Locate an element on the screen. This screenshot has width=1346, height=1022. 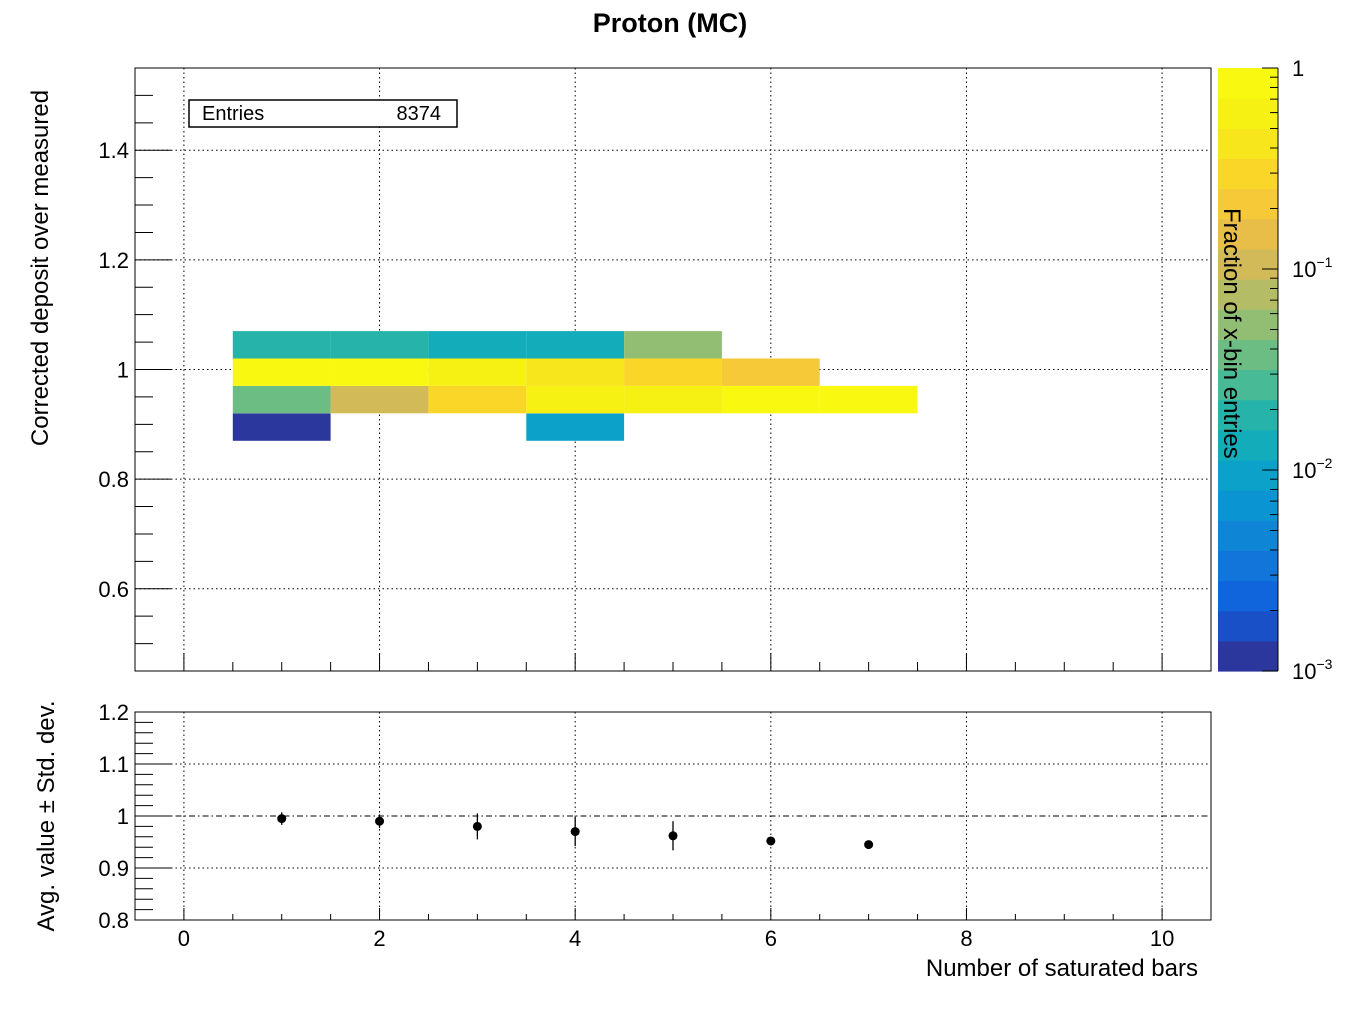
bottom-y-tick-label: 1 is located at coordinates (123, 816).